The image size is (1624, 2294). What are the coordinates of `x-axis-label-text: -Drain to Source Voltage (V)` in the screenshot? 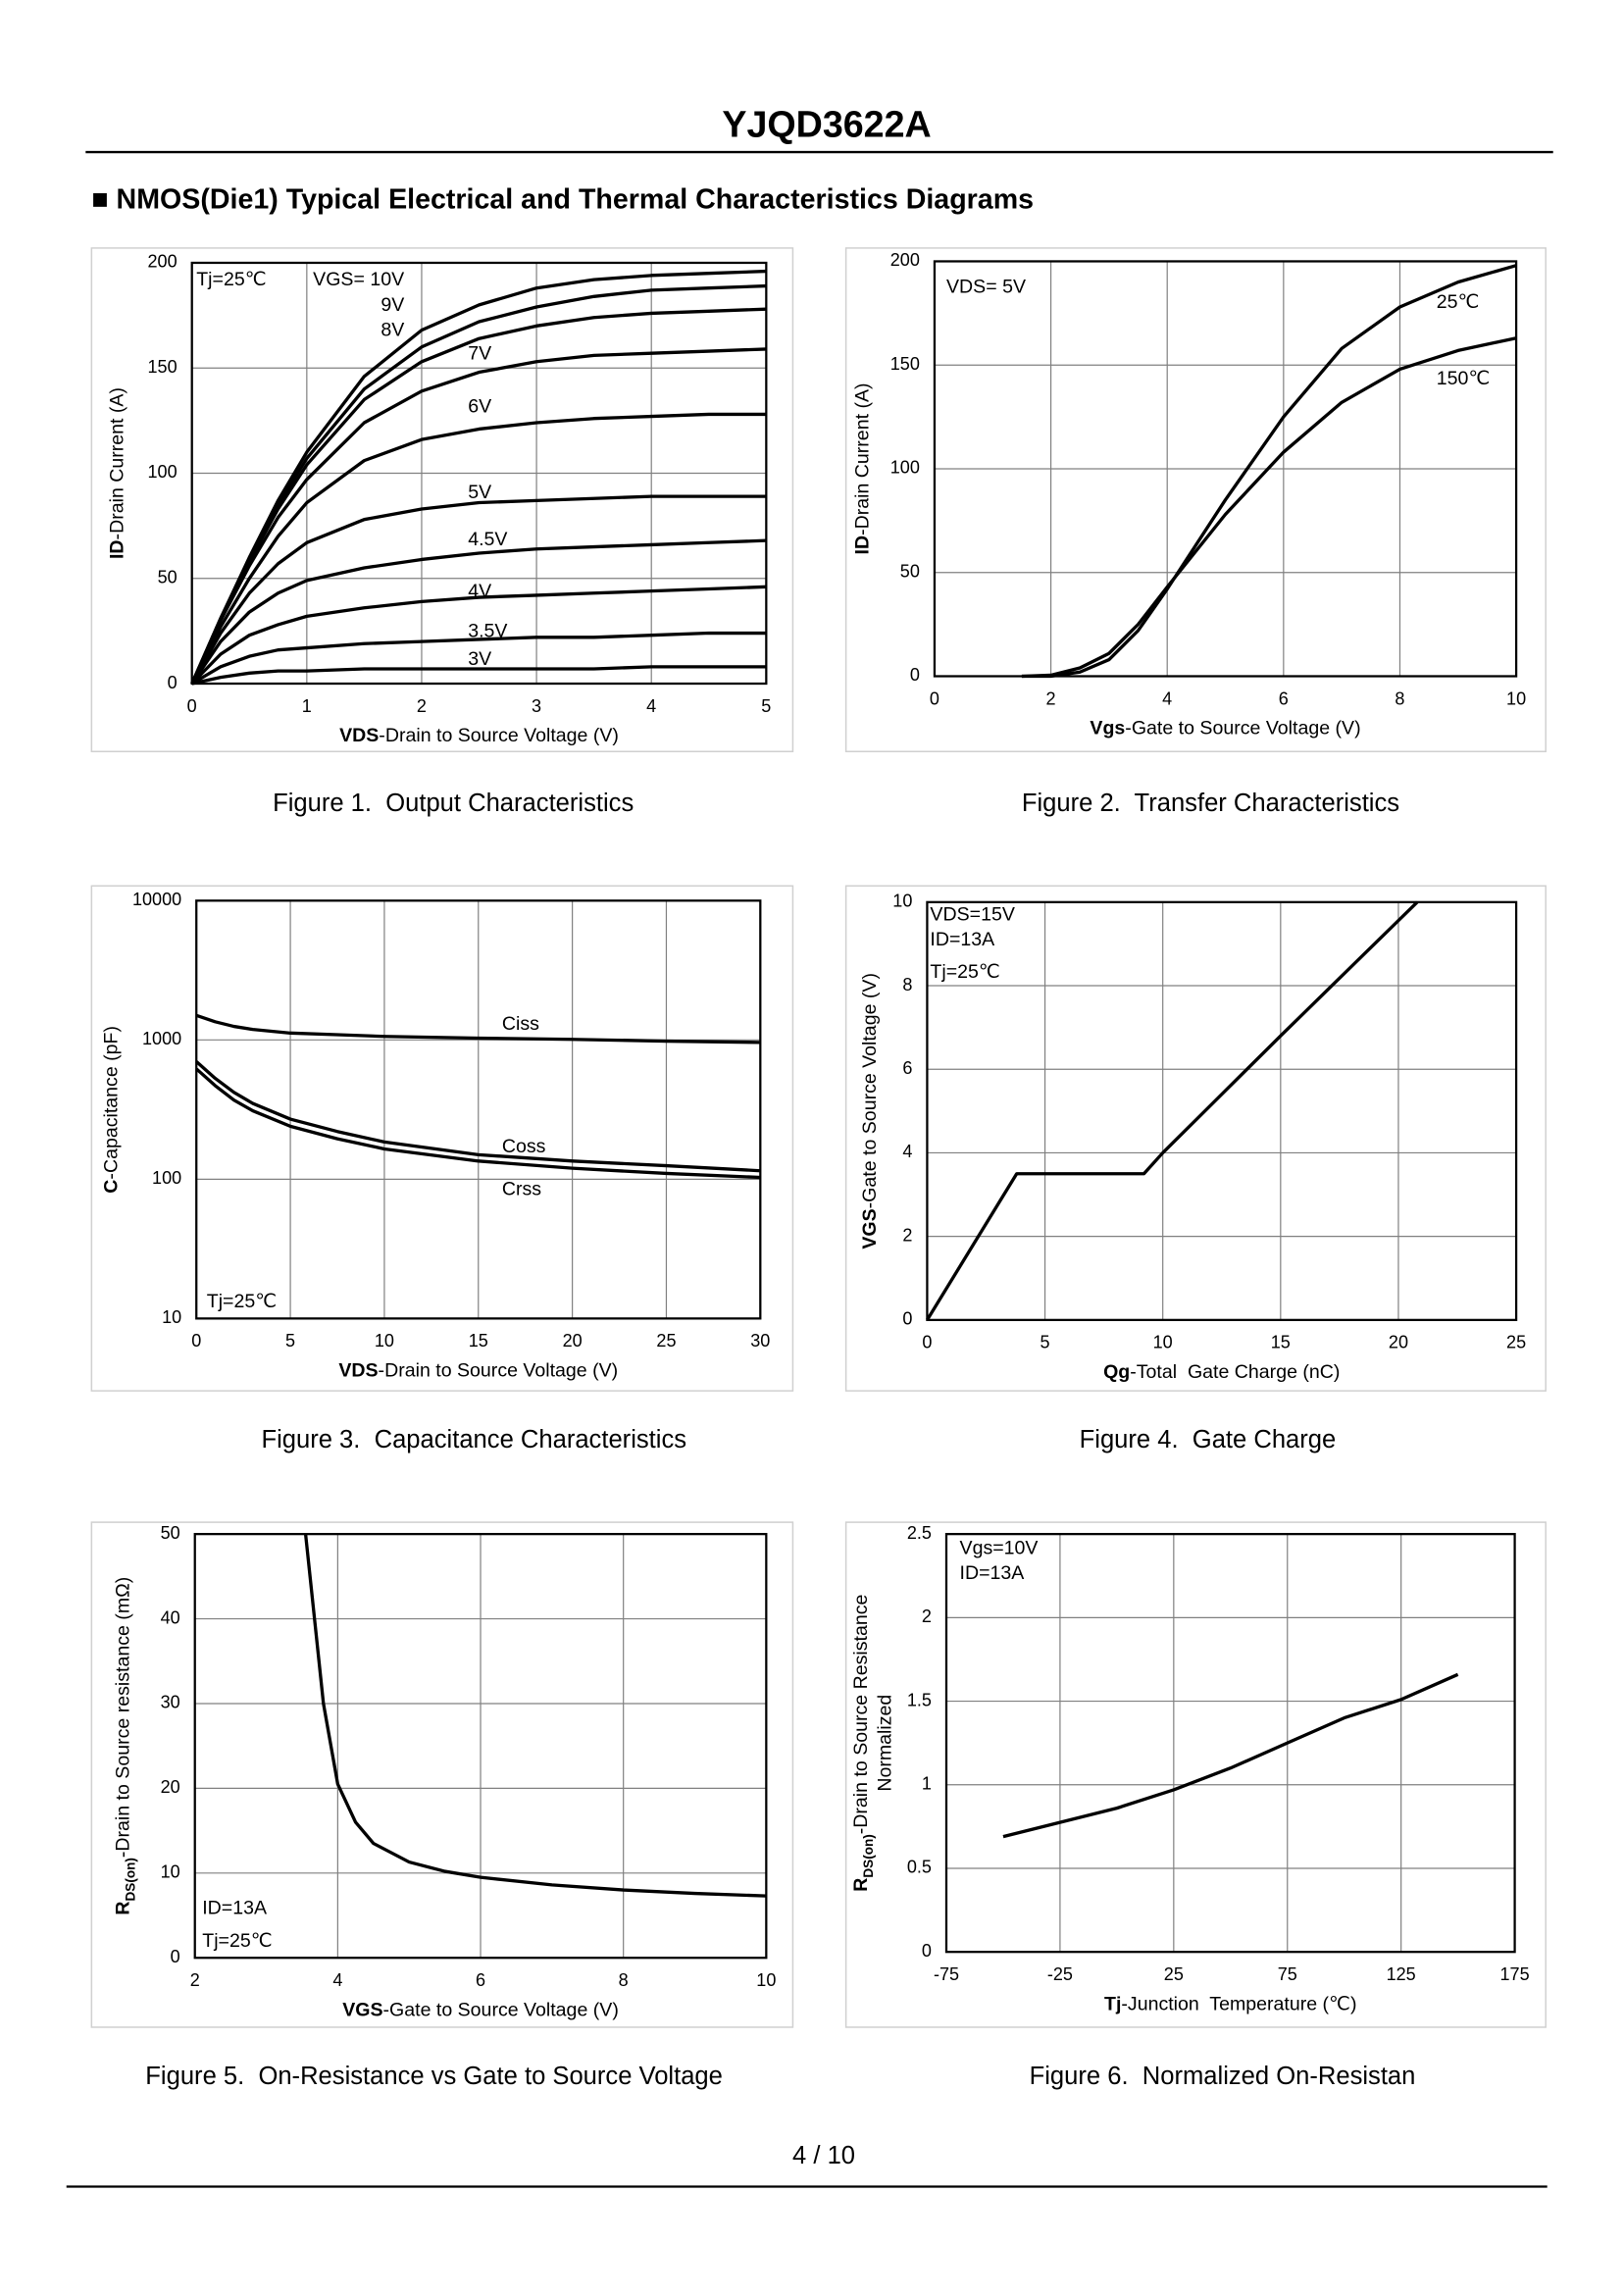 It's located at (499, 735).